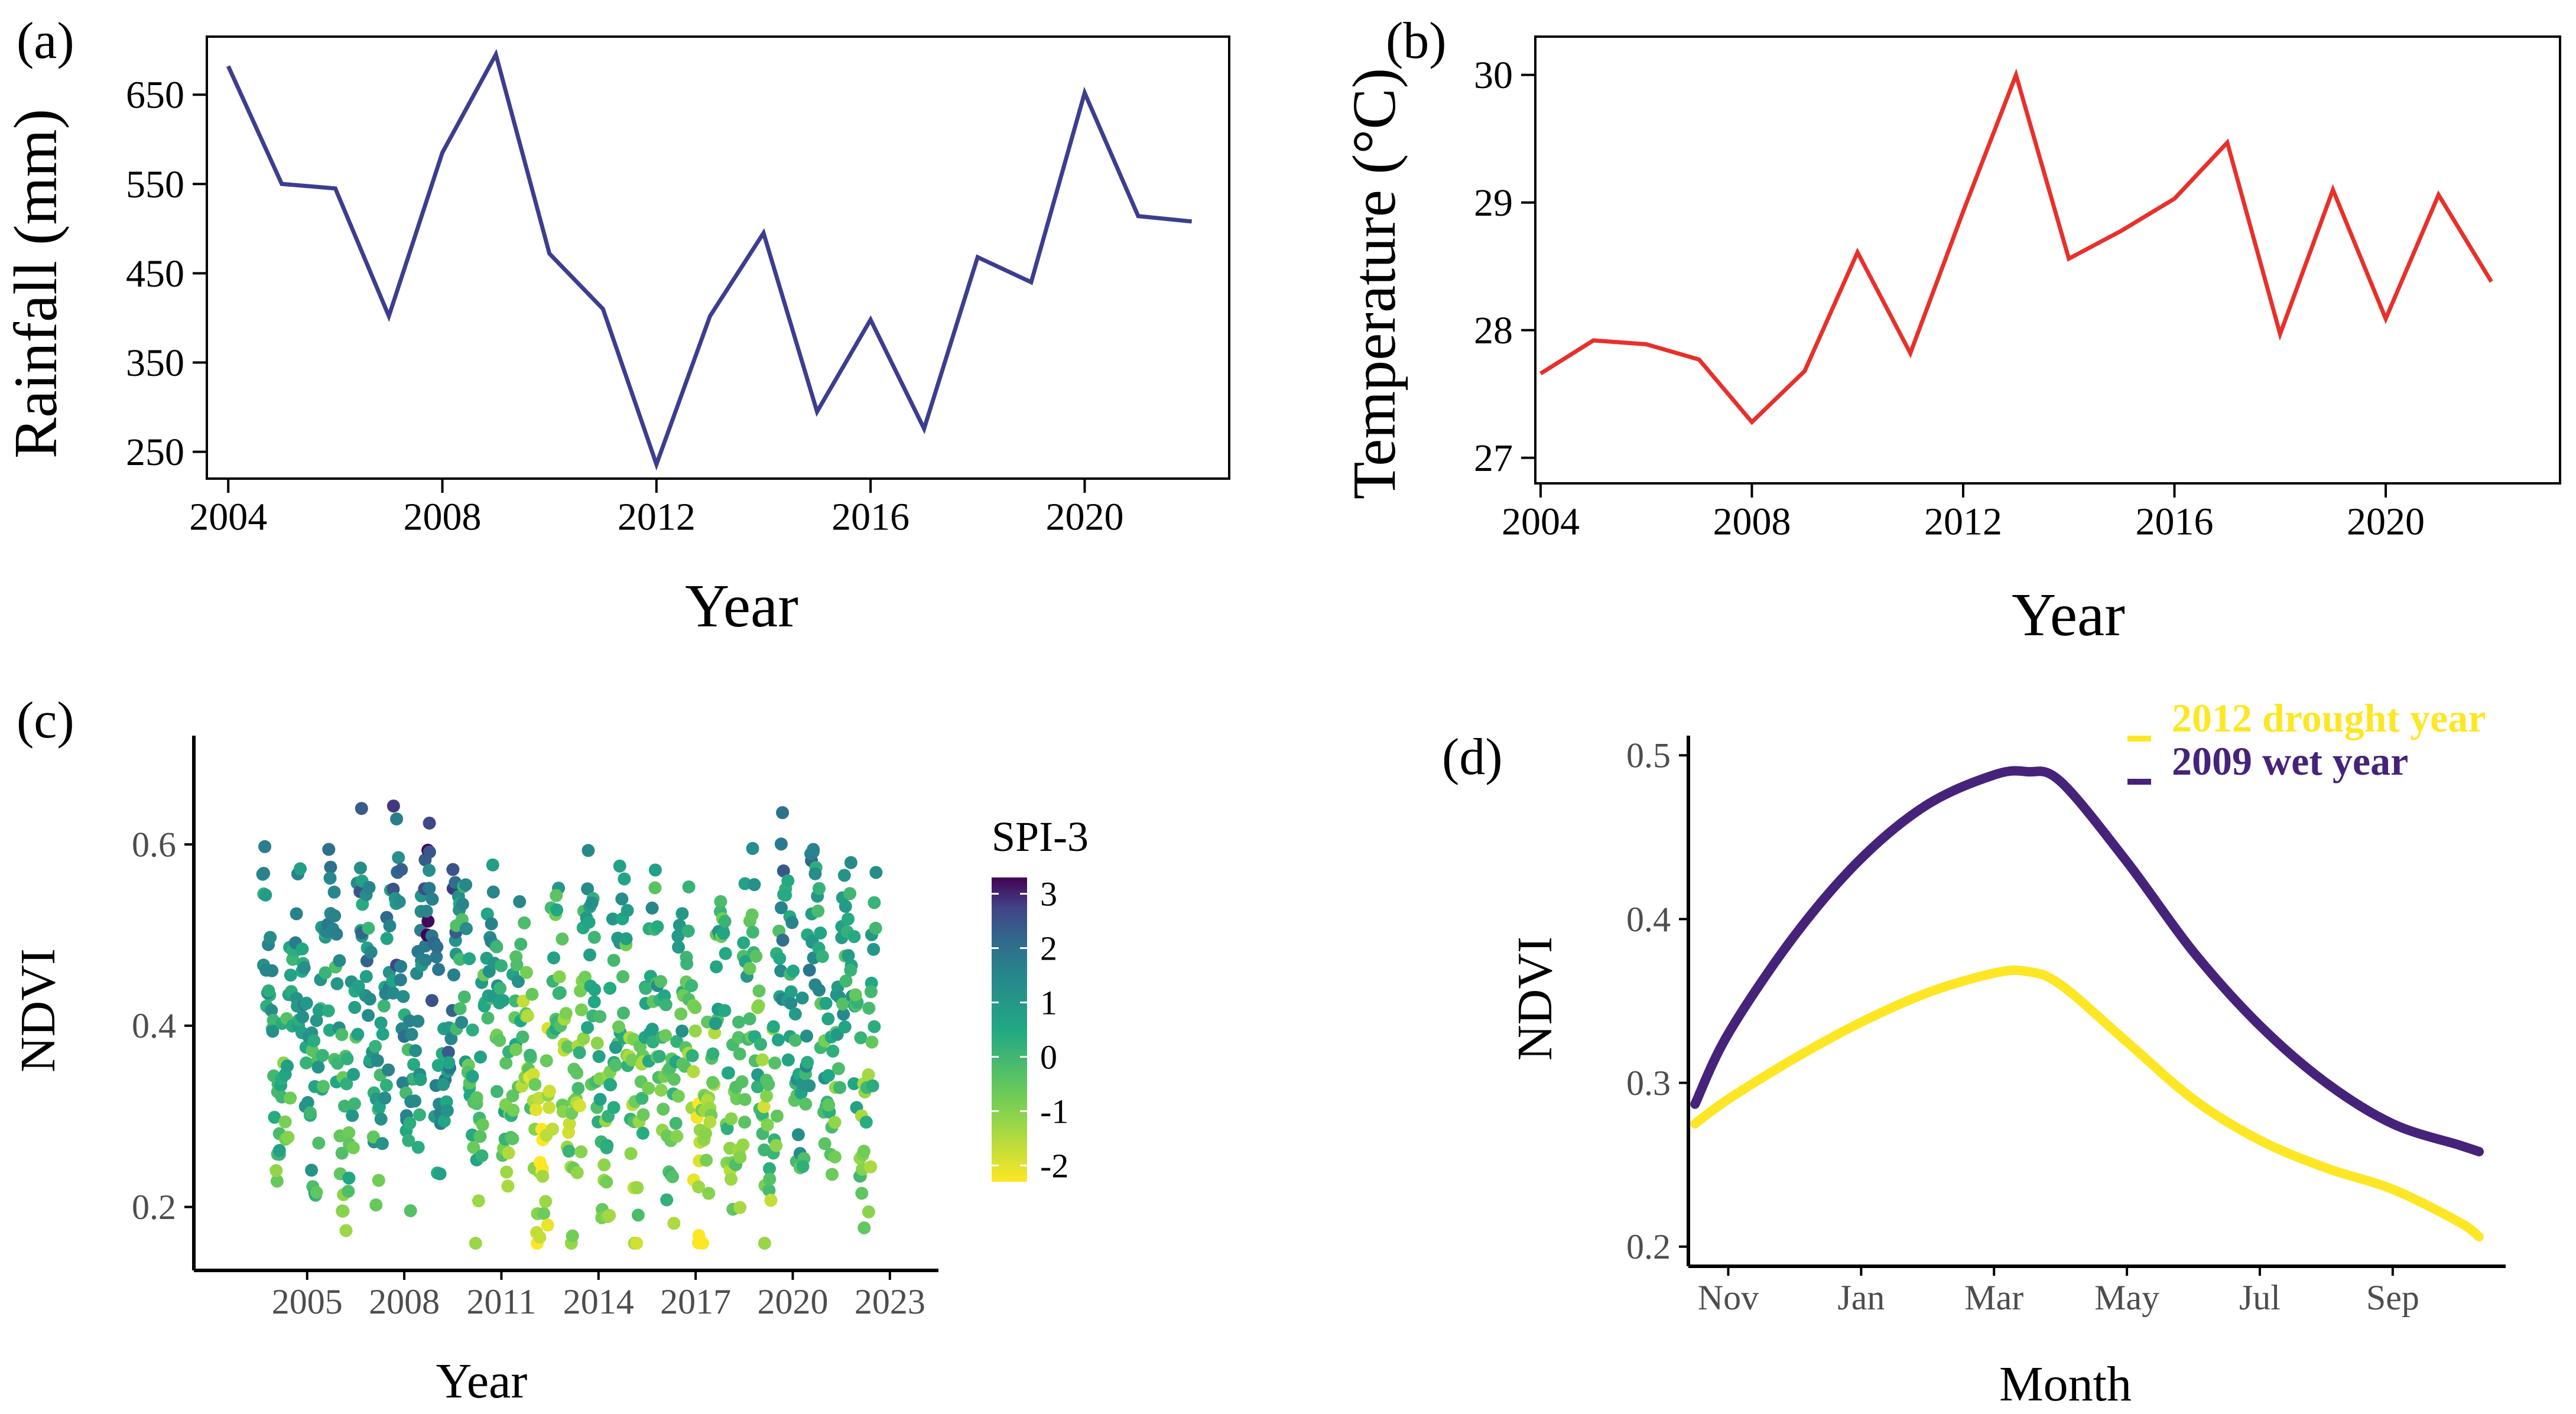 The height and width of the screenshot is (1414, 2576). What do you see at coordinates (870, 517) in the screenshot?
I see `x-tick-label: 2016` at bounding box center [870, 517].